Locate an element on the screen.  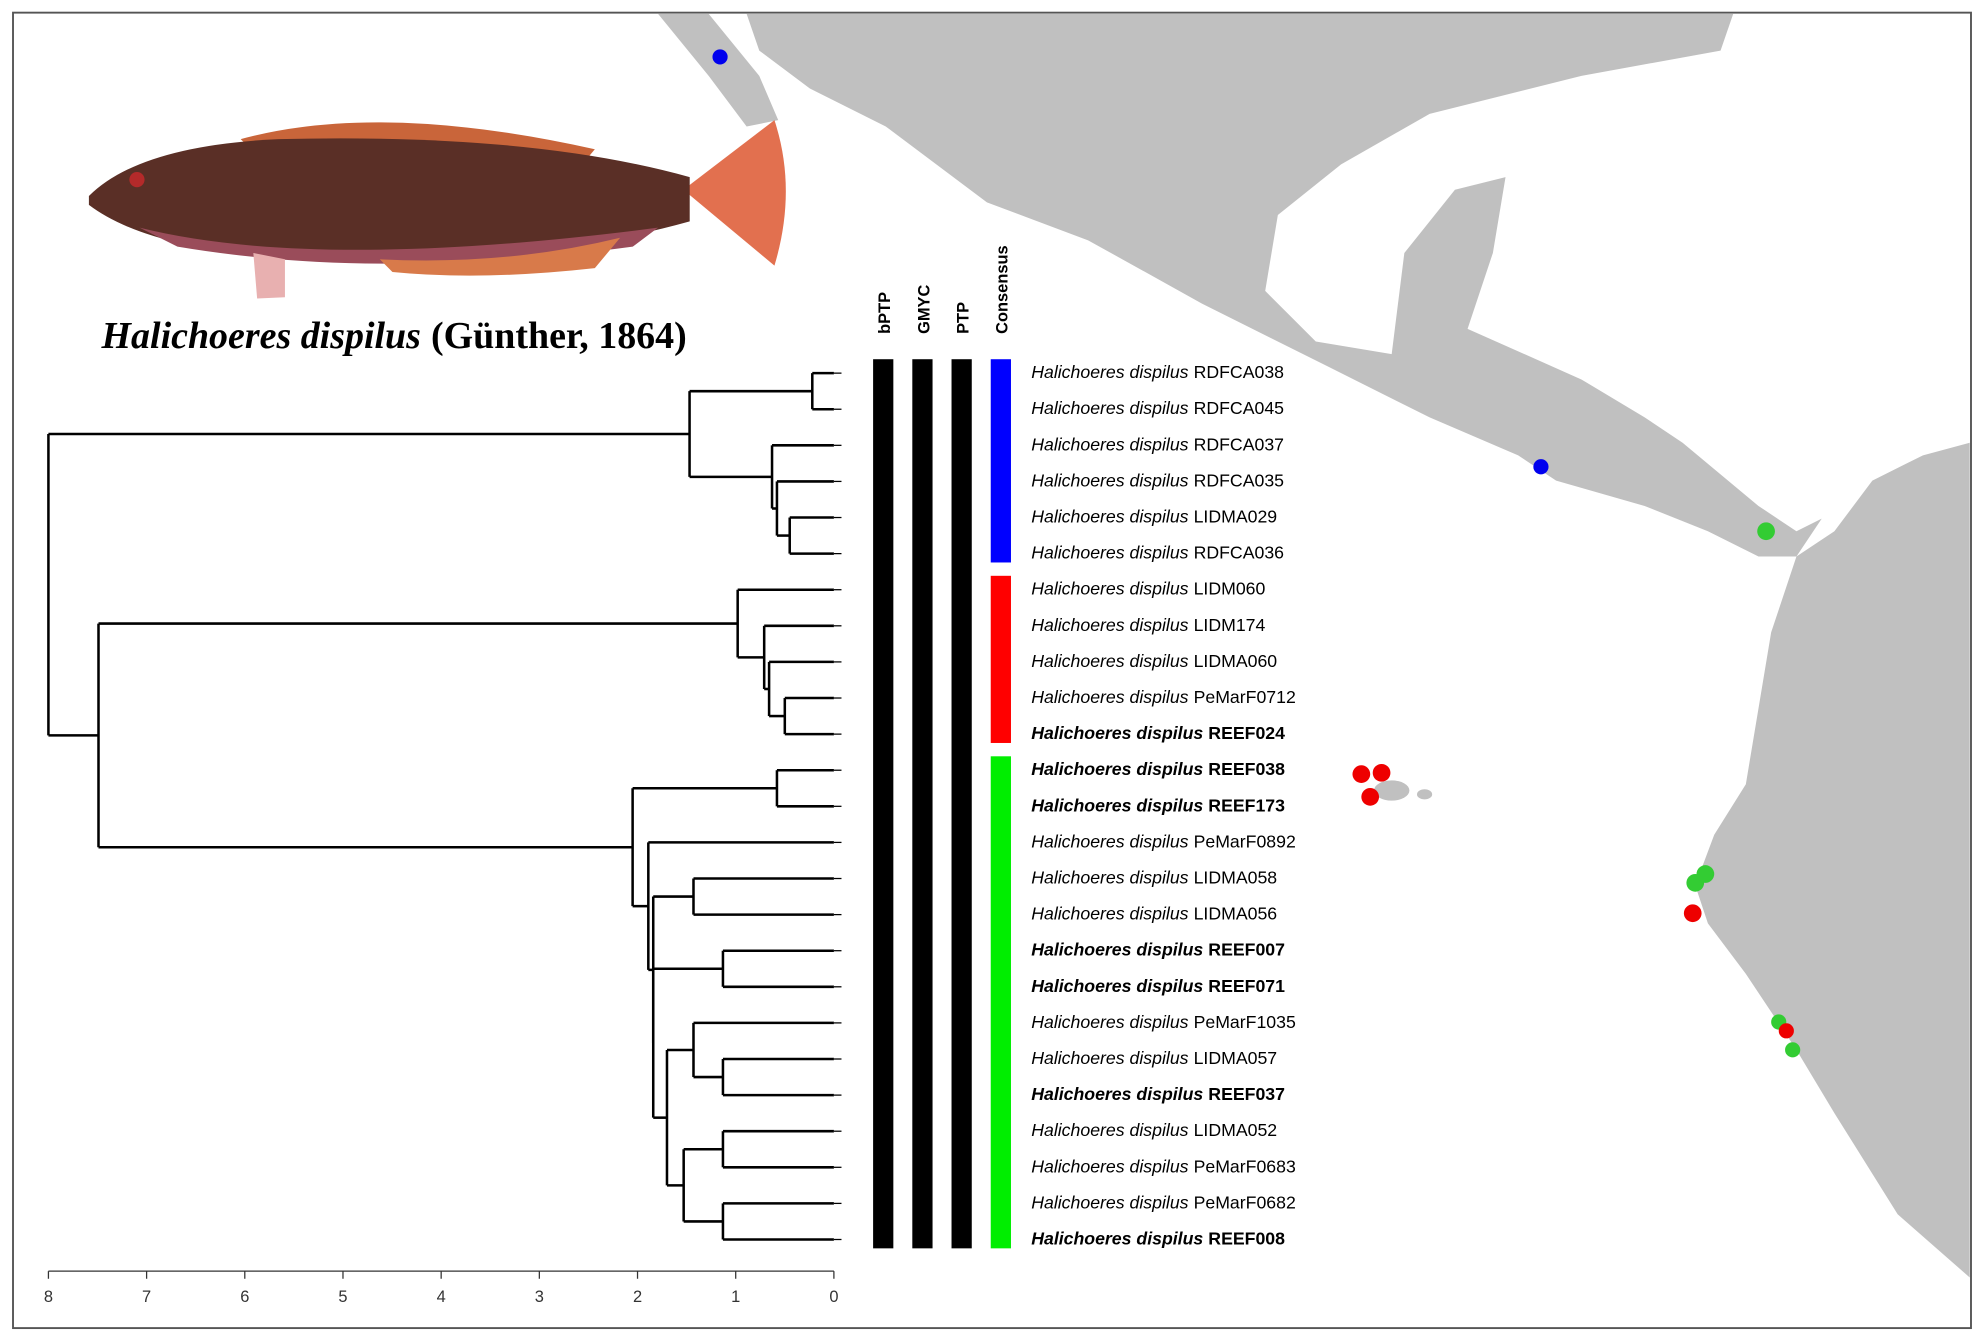
leaf-id: LIDMA052 is located at coordinates (1236, 1130).